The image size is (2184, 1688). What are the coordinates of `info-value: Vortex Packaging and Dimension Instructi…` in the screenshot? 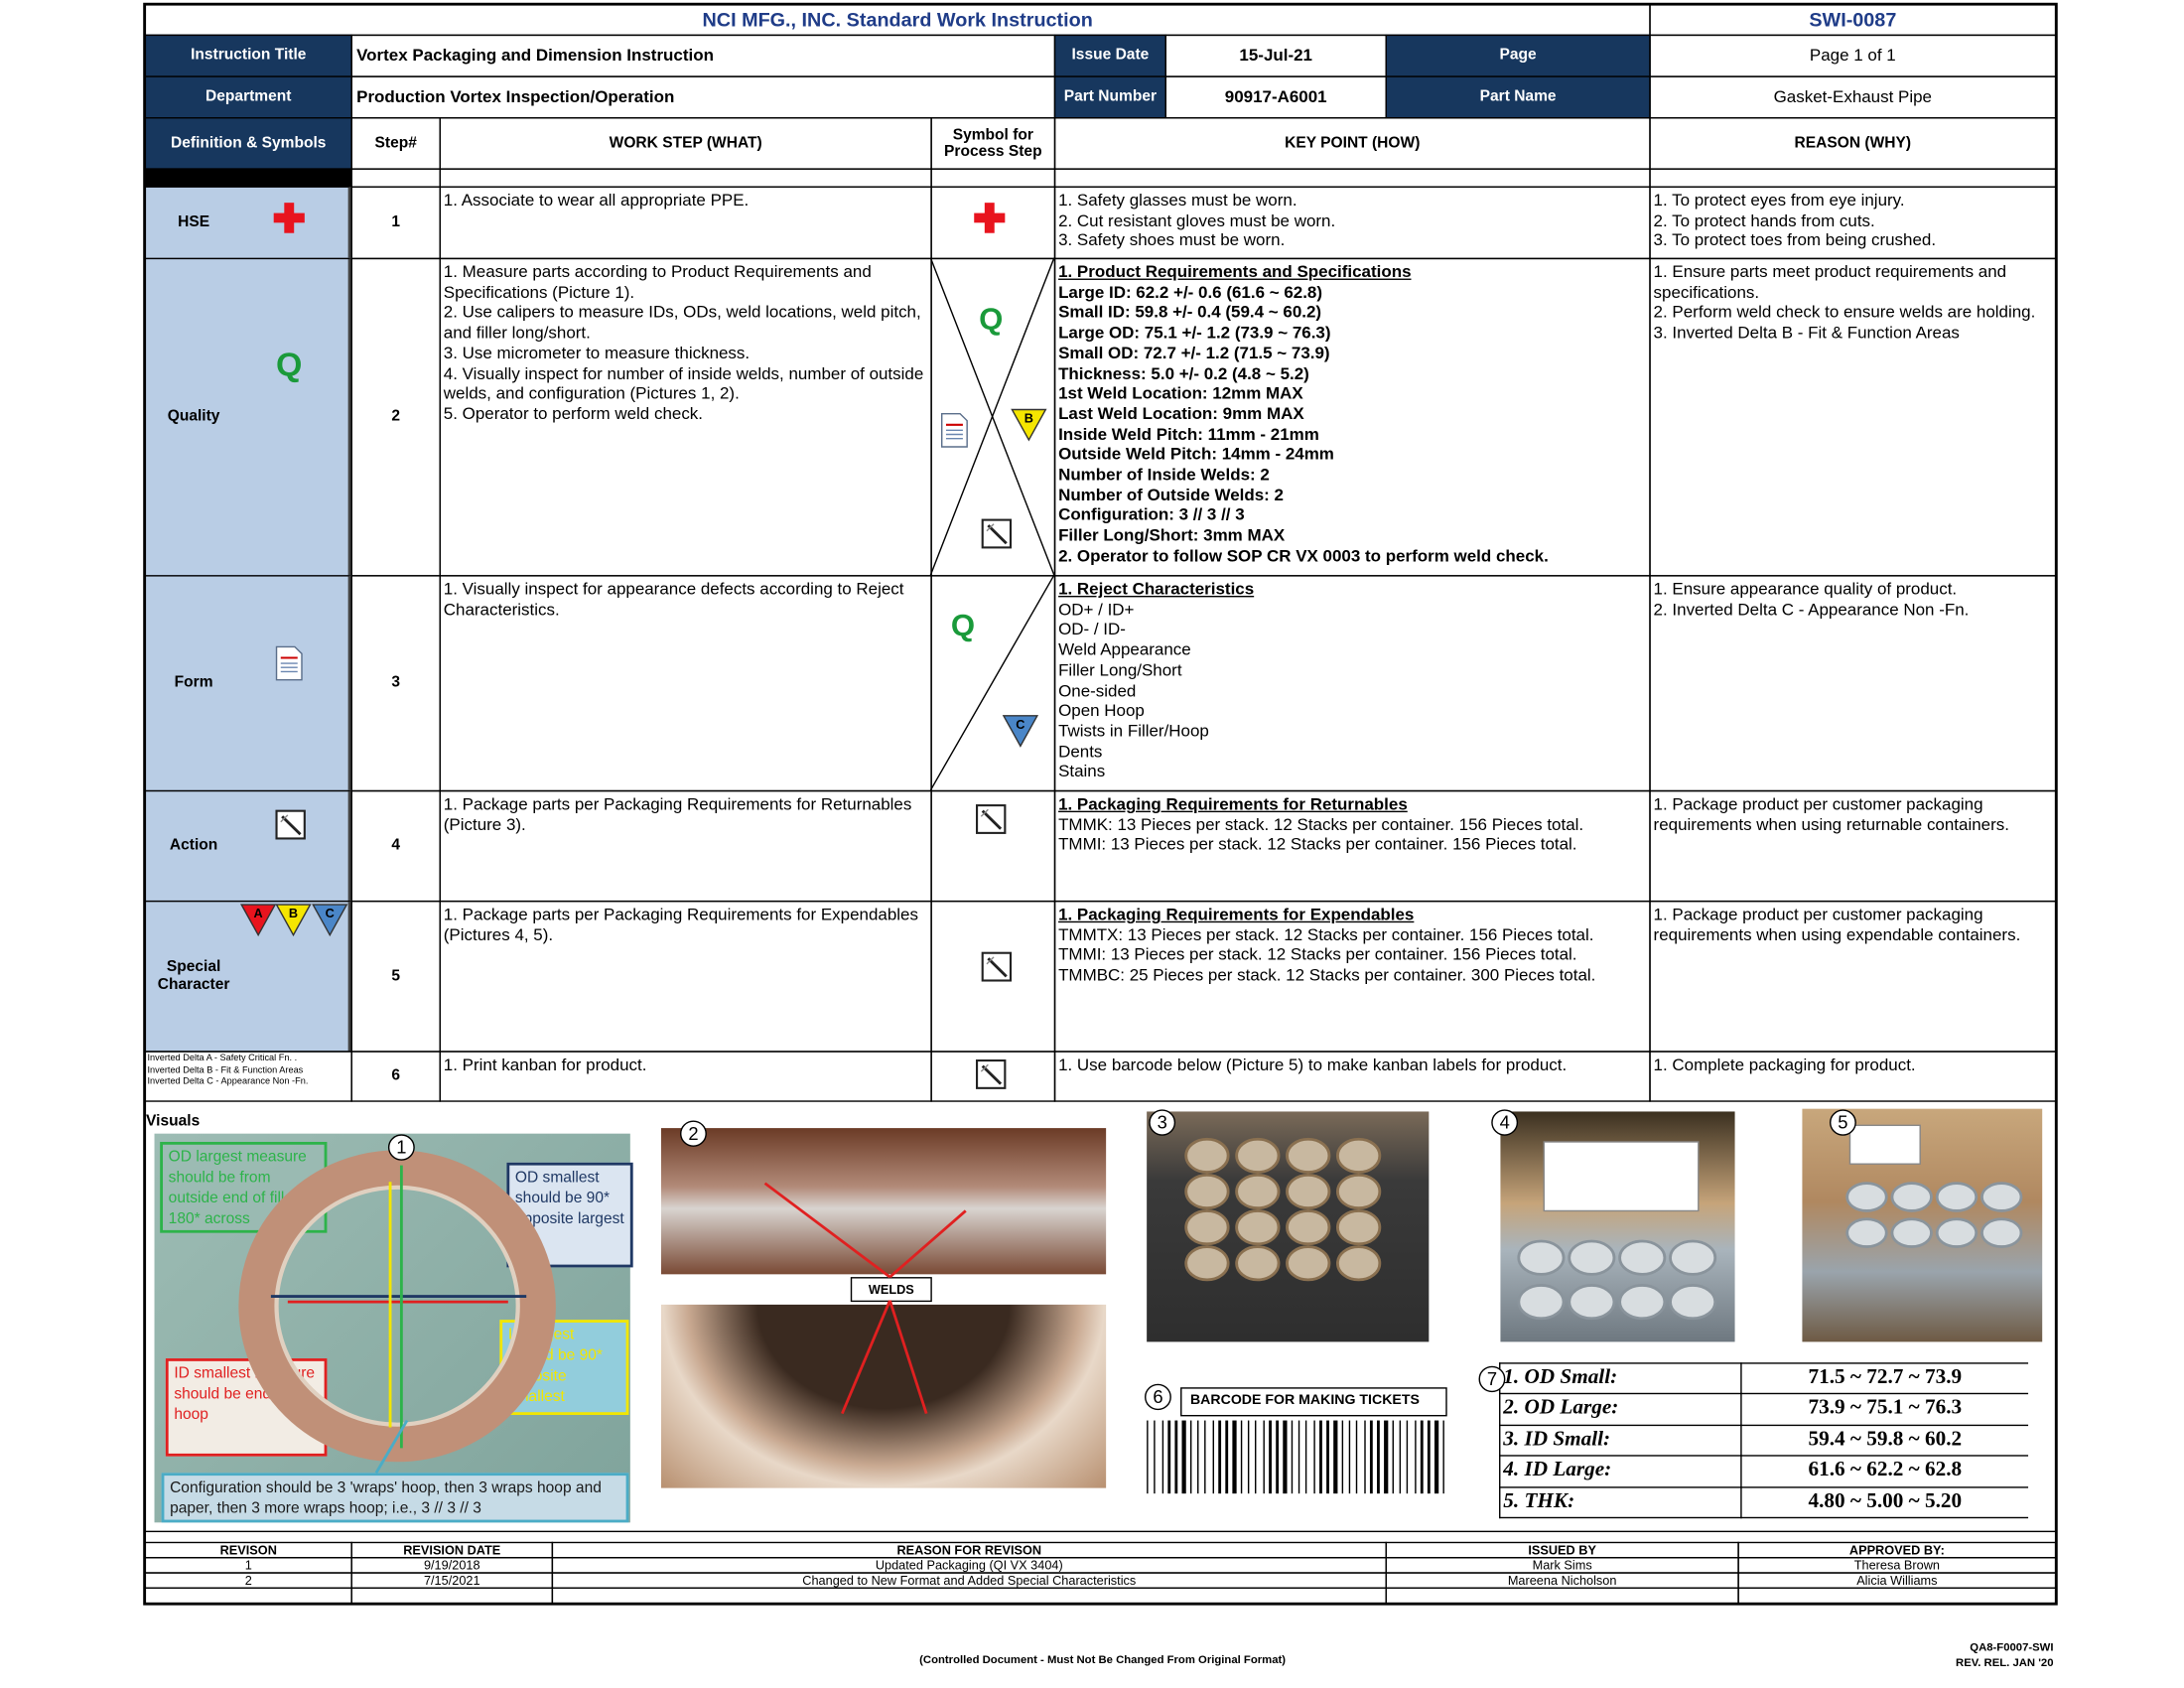 It's located at (703, 55).